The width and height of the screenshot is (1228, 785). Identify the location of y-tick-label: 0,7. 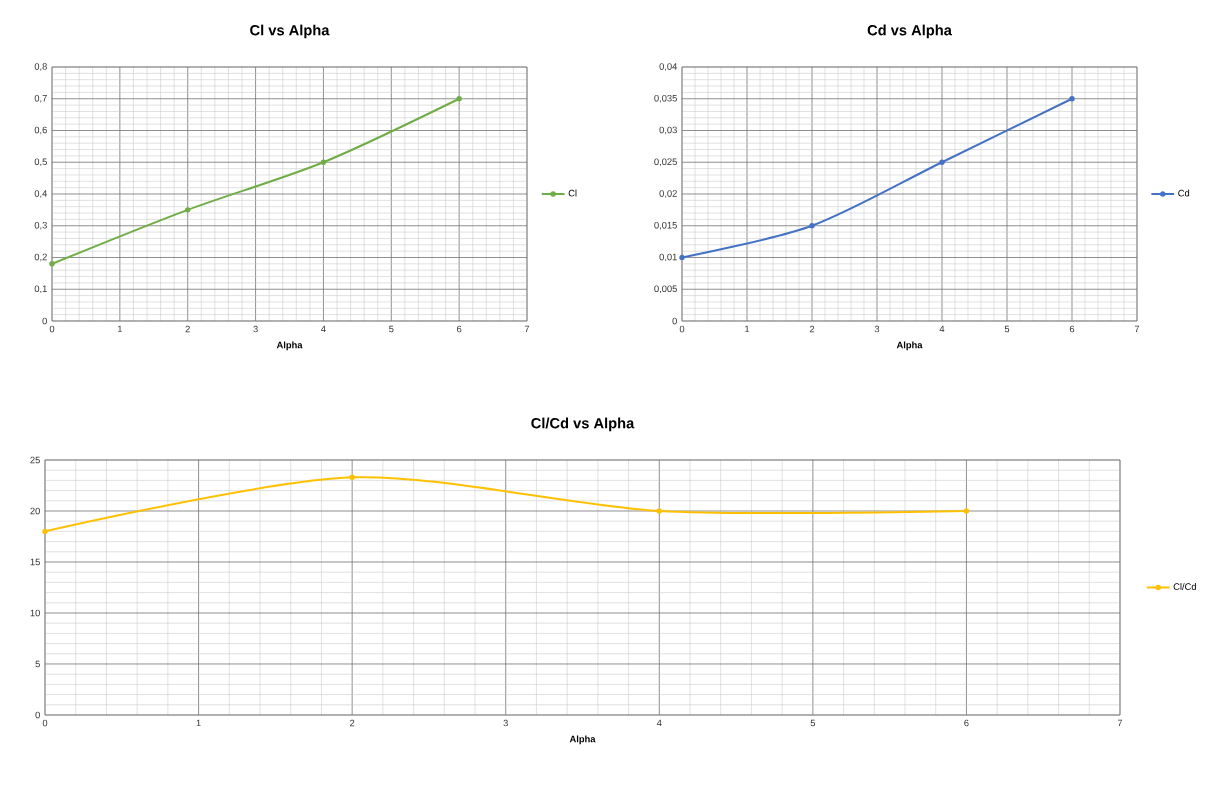
(40, 98).